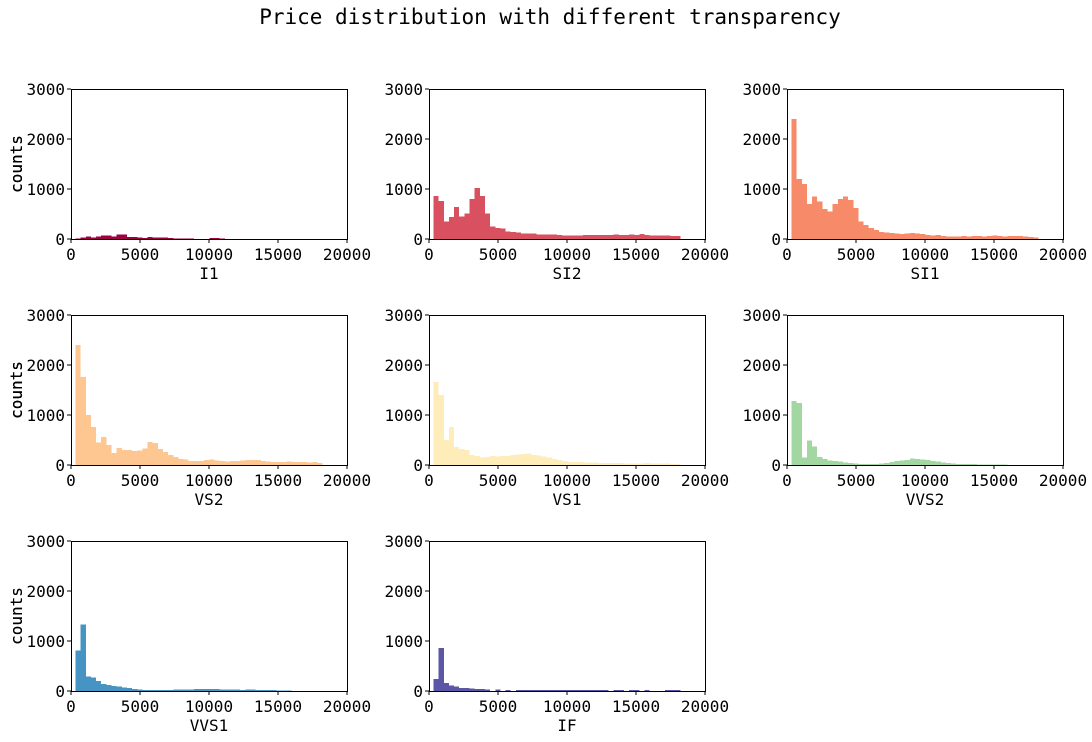  I want to click on x-axis-label: VVS2, so click(925, 499).